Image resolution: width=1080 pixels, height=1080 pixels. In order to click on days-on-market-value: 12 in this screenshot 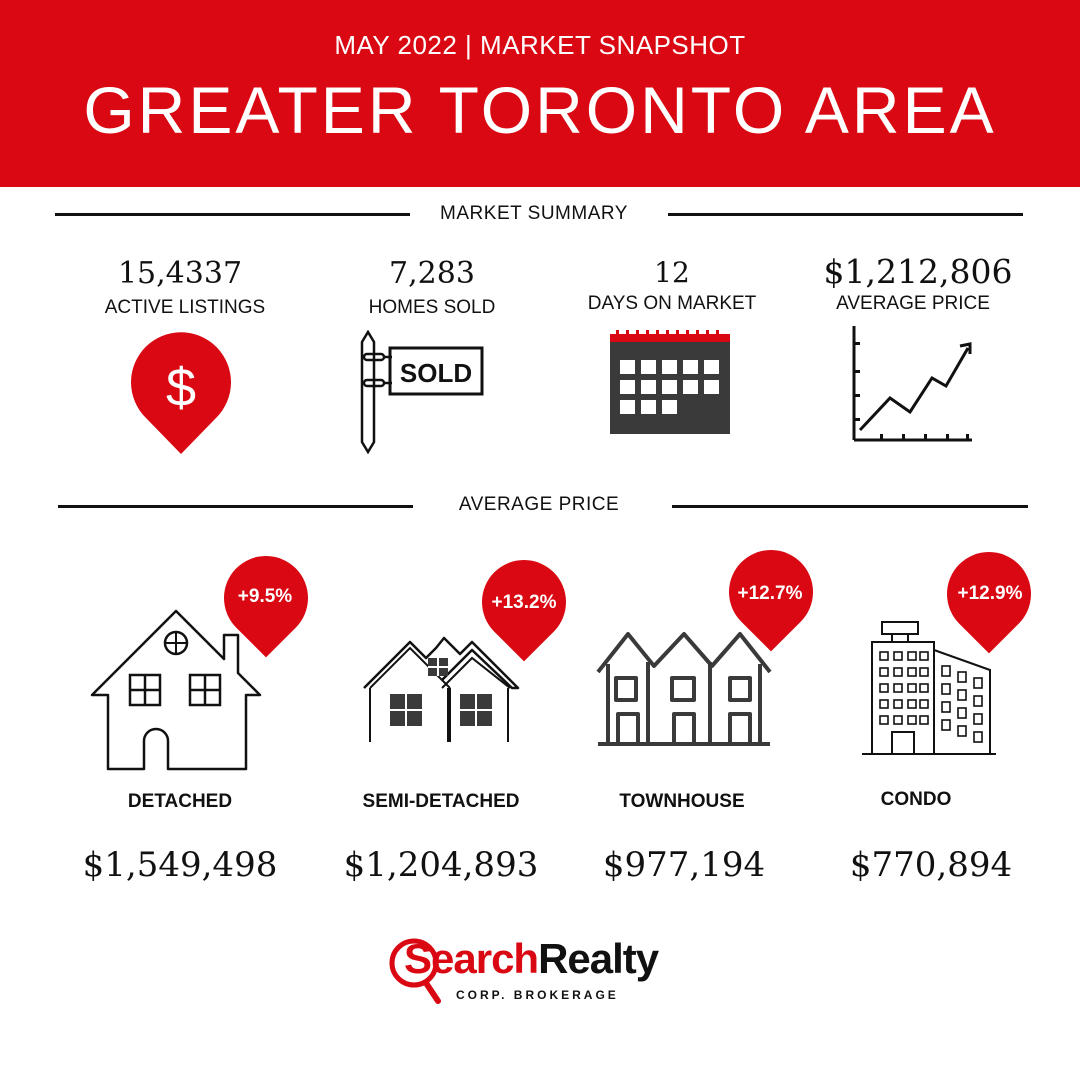, I will do `click(672, 272)`.